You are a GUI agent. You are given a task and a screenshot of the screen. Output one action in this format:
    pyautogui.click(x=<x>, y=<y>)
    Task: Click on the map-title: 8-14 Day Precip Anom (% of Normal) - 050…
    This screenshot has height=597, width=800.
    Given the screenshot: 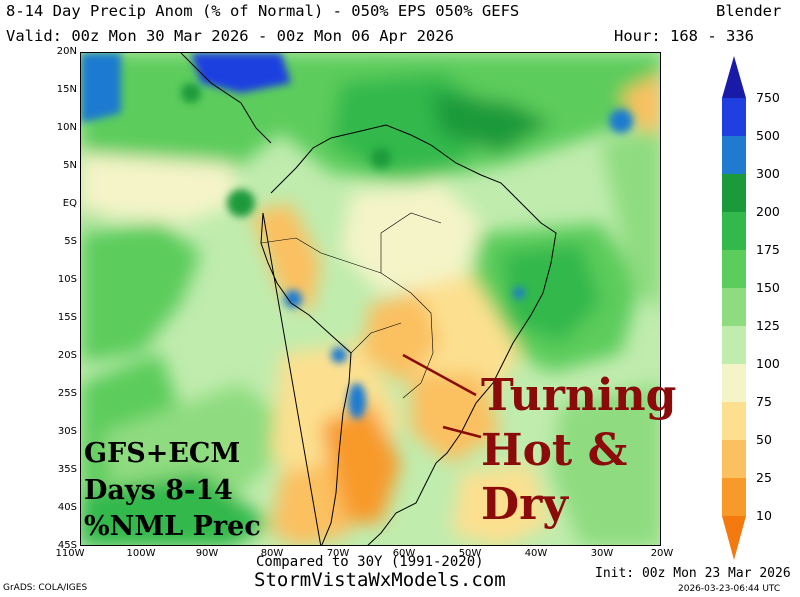 What is the action you would take?
    pyautogui.click(x=263, y=11)
    